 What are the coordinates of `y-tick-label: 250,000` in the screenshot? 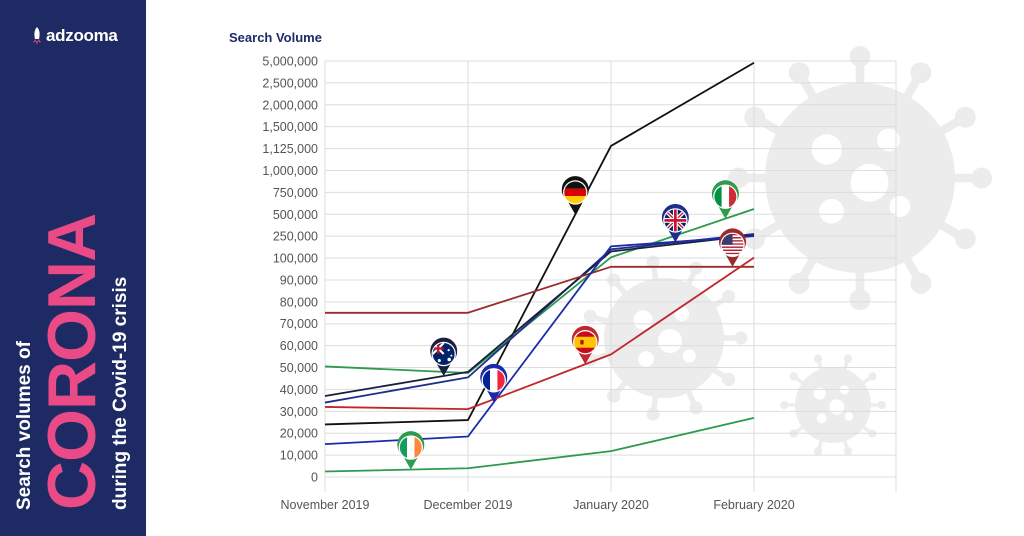 It's located at (295, 237).